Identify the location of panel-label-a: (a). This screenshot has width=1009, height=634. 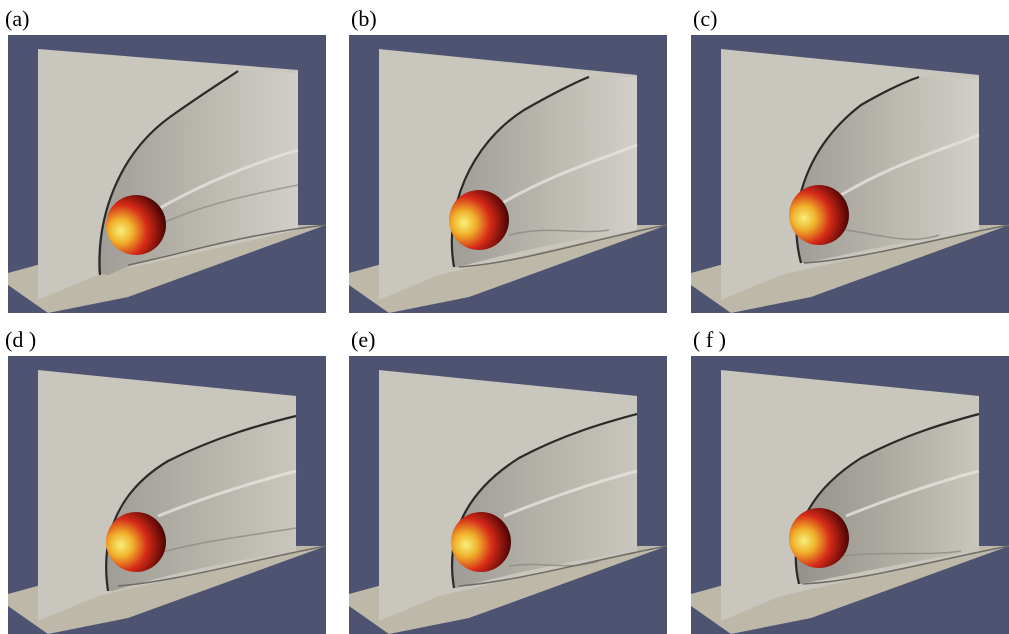
(17, 18).